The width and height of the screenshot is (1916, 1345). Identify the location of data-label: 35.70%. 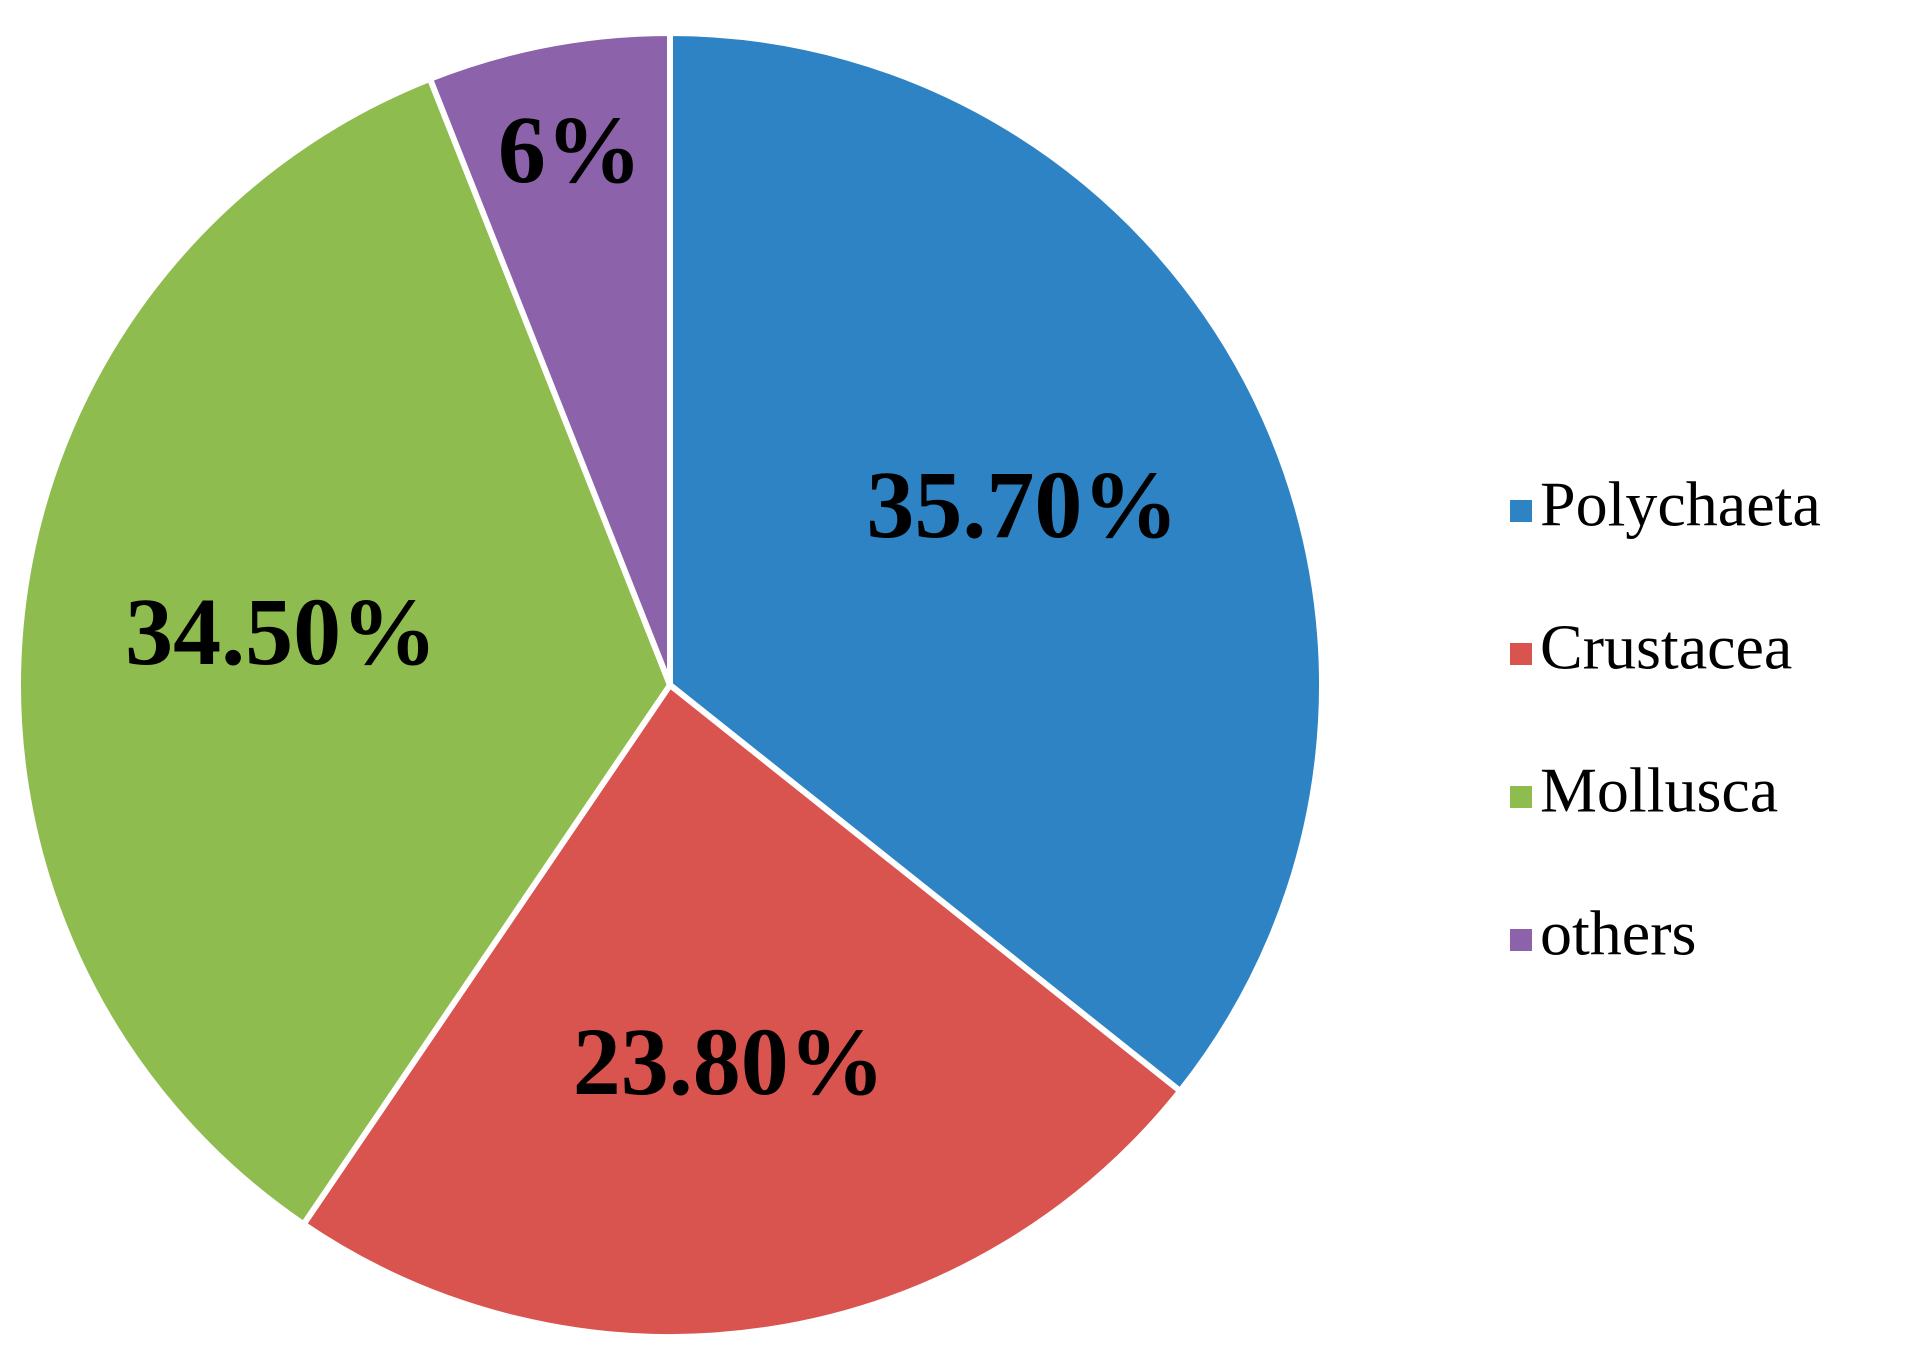
(1022, 504).